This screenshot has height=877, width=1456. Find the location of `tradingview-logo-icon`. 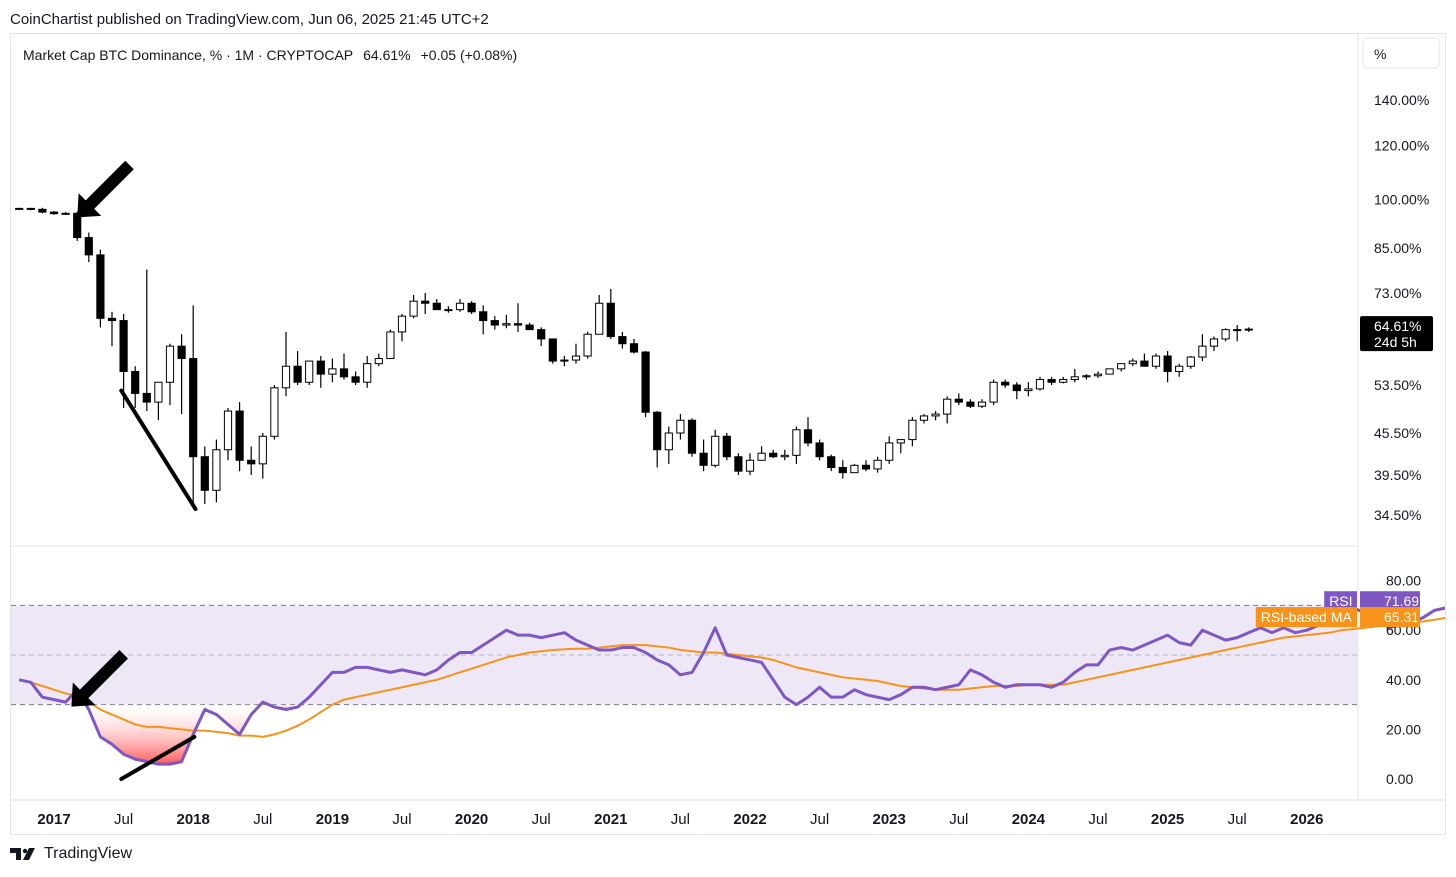

tradingview-logo-icon is located at coordinates (22, 854).